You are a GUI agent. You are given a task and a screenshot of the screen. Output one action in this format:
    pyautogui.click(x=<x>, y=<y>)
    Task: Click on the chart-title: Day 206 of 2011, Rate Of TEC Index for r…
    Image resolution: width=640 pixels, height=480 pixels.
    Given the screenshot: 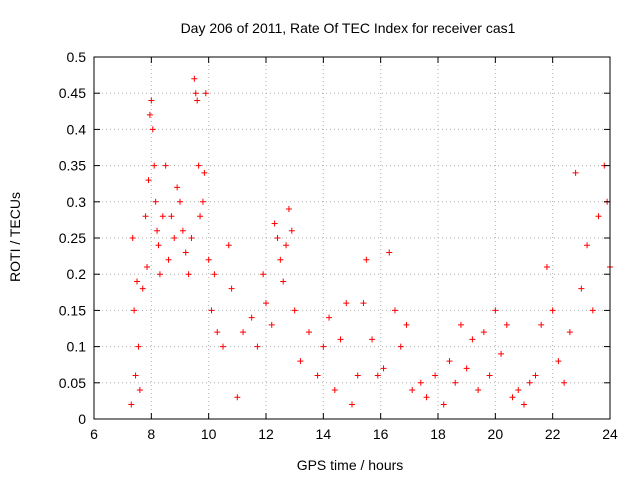 What is the action you would take?
    pyautogui.click(x=348, y=28)
    